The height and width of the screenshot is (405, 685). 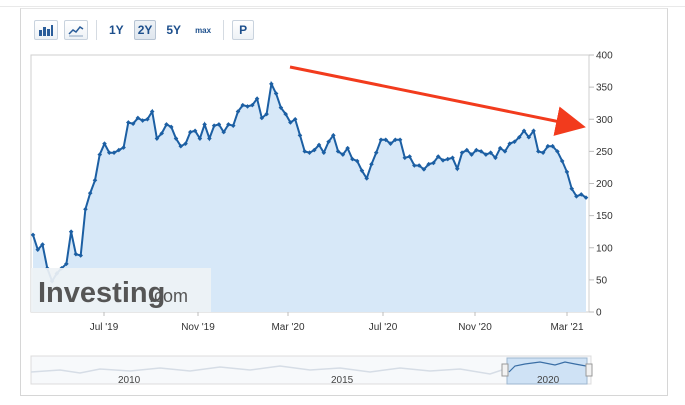 What do you see at coordinates (604, 152) in the screenshot?
I see `y-tick-label: 250` at bounding box center [604, 152].